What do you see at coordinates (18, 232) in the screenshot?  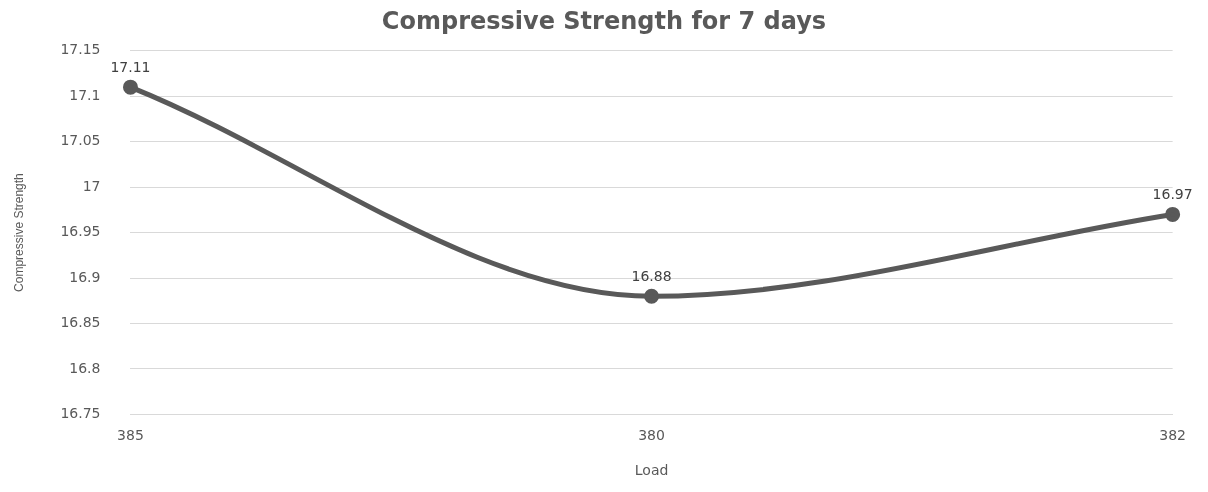 I see `y-axis-title: Compressive Strength` at bounding box center [18, 232].